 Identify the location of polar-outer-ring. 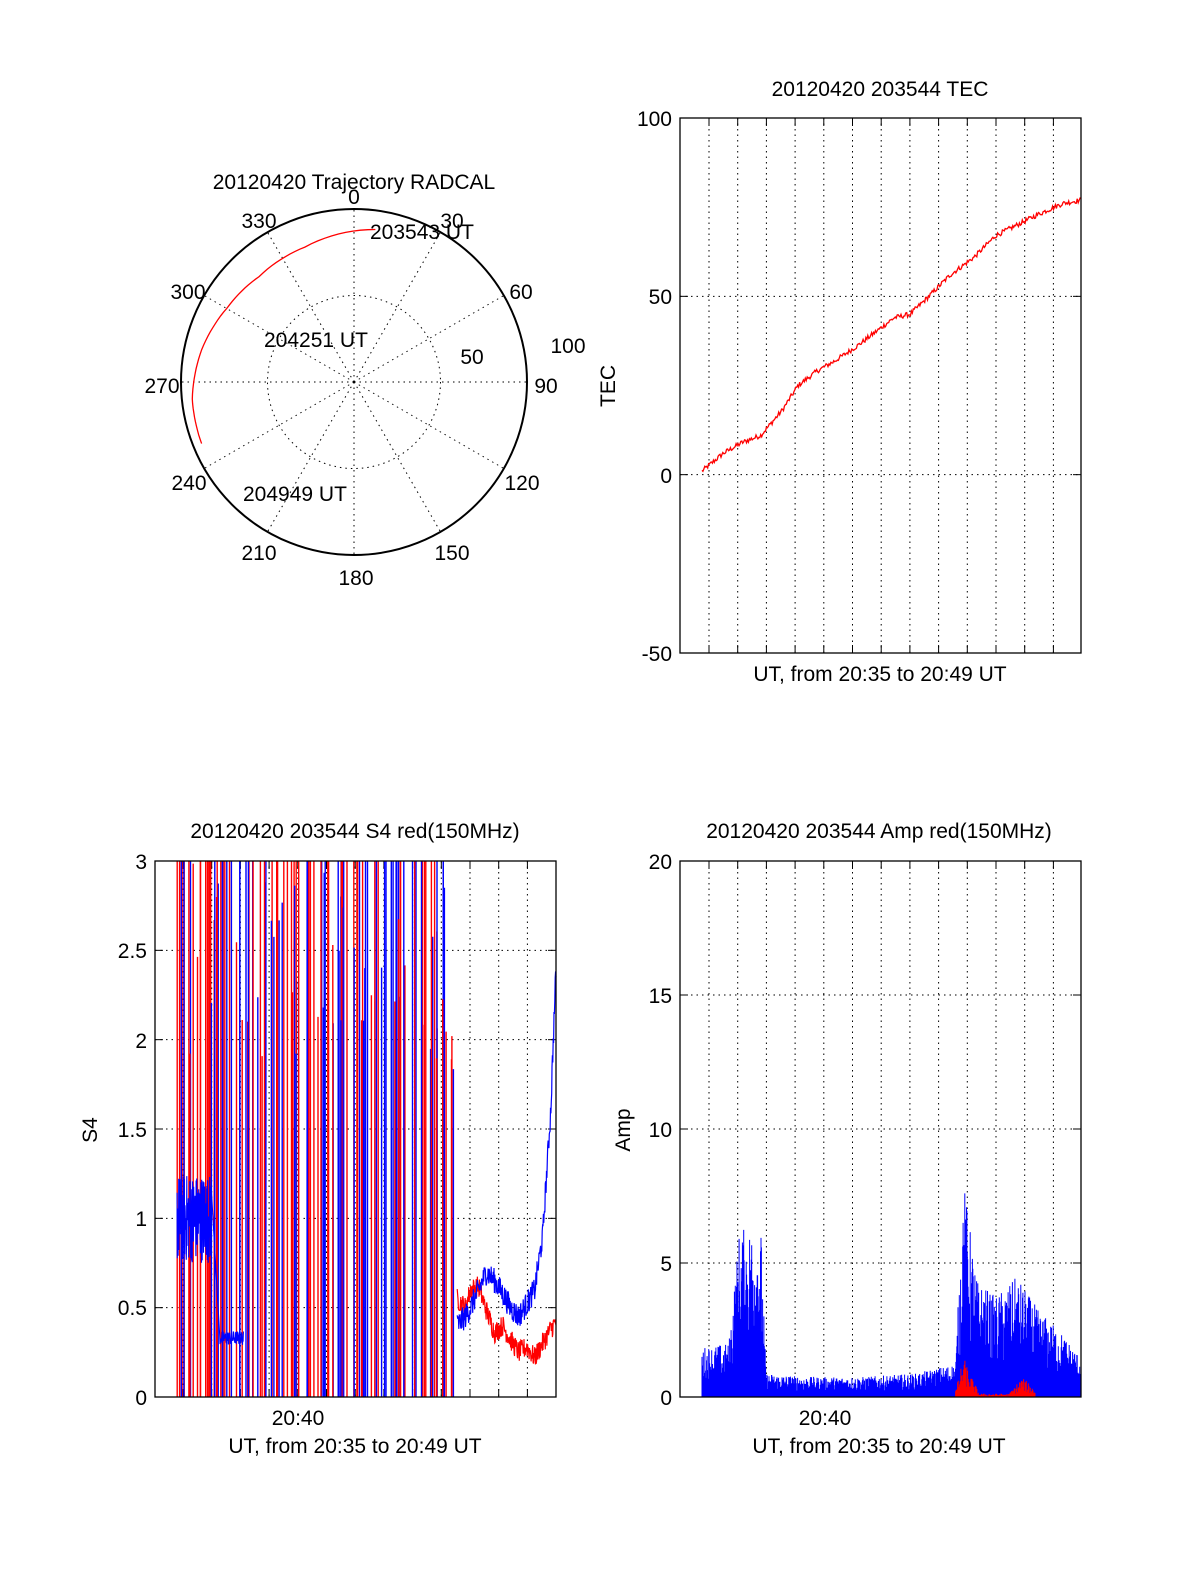
(354, 382).